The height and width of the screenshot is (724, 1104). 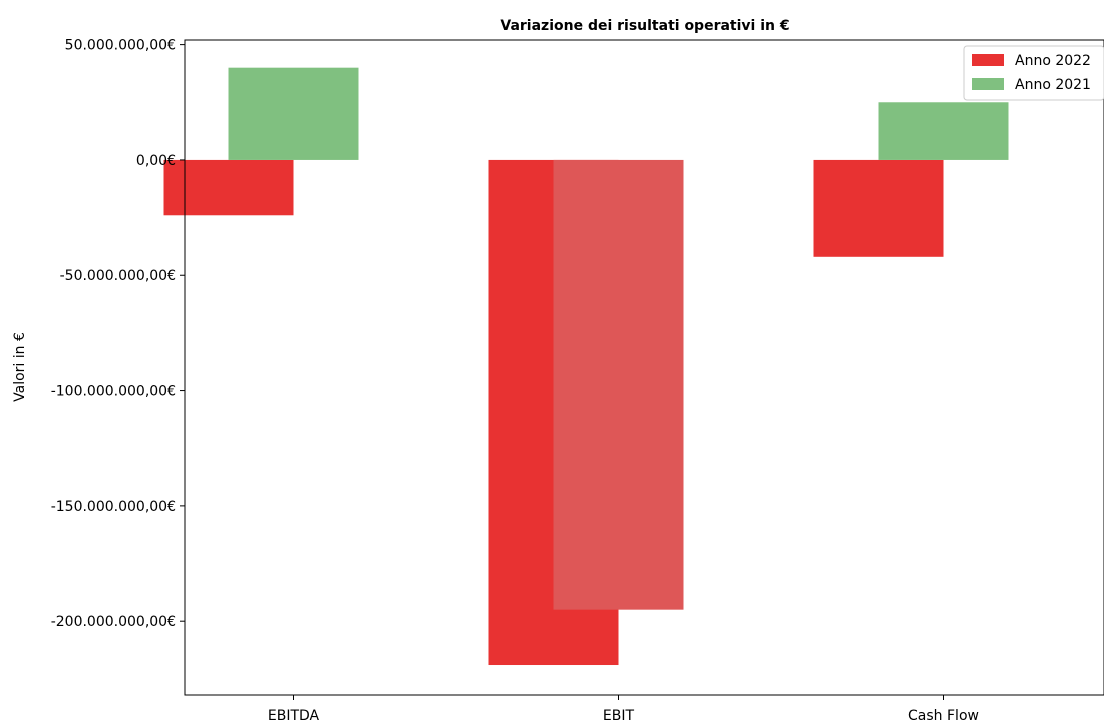 I want to click on legend-label: Anno 2022, so click(x=1053, y=61).